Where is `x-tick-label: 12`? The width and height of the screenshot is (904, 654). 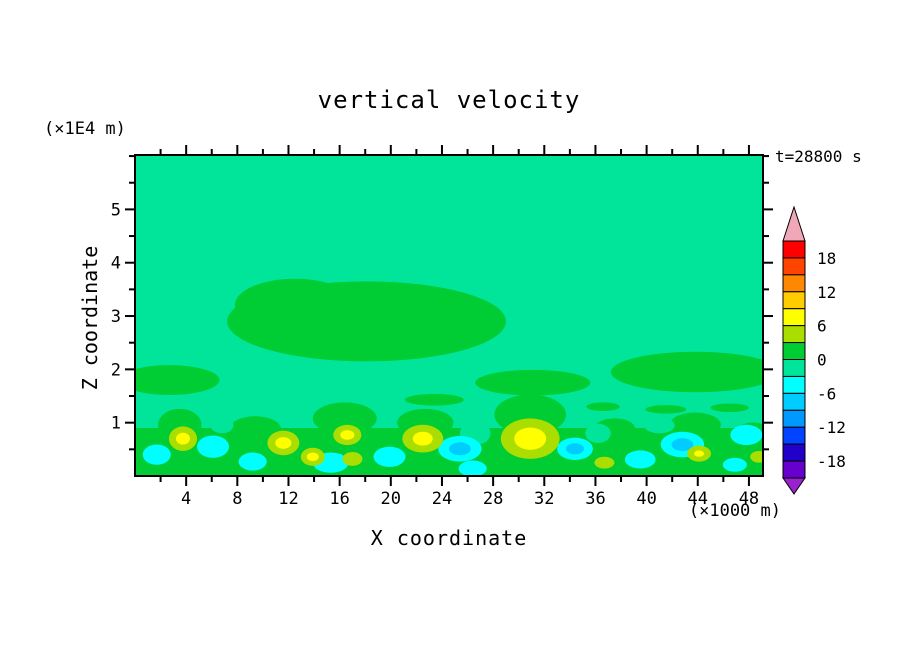 x-tick-label: 12 is located at coordinates (288, 499).